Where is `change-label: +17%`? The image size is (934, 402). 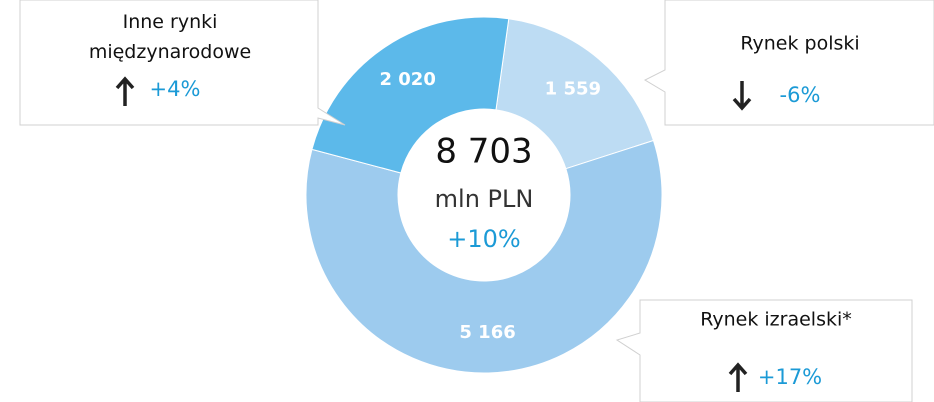 change-label: +17% is located at coordinates (790, 377).